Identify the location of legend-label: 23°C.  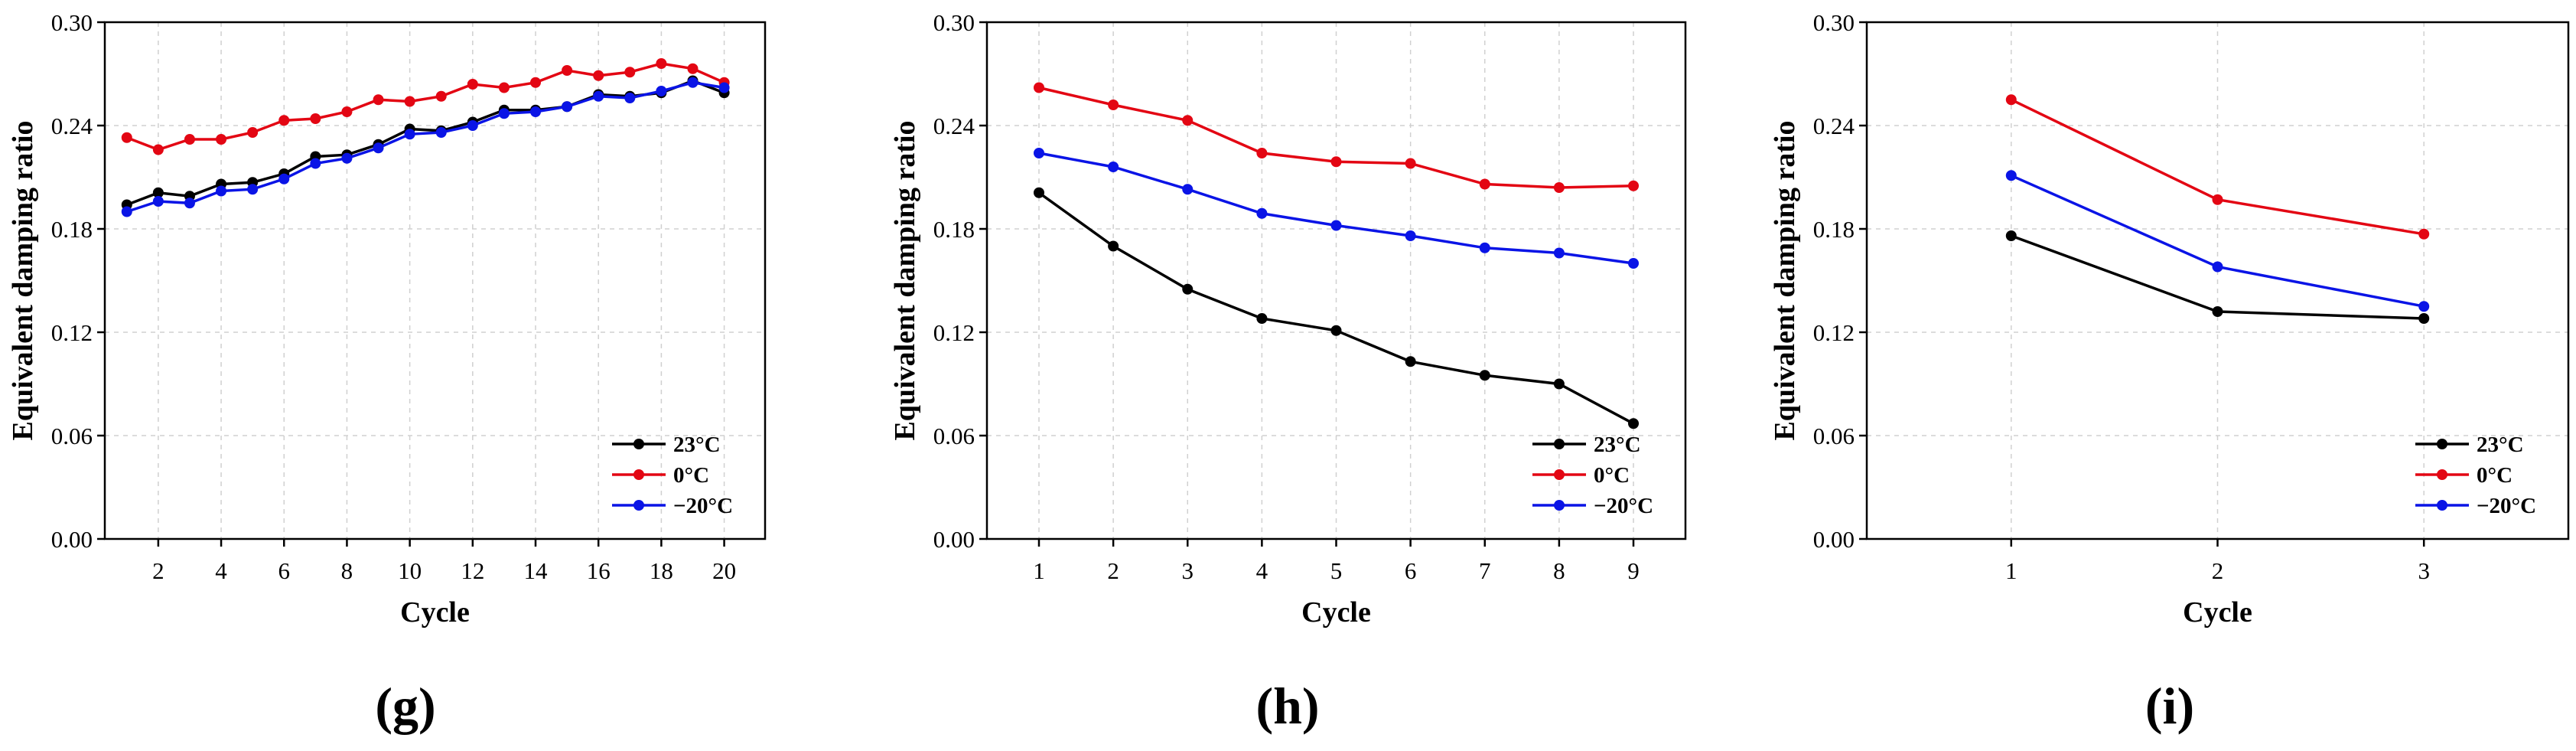
(1618, 445).